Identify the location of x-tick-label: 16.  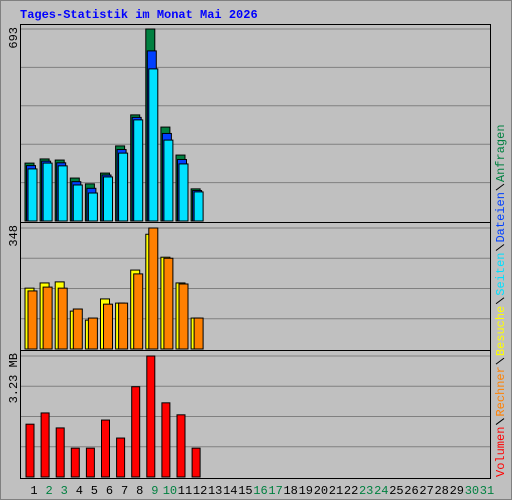
(260, 491).